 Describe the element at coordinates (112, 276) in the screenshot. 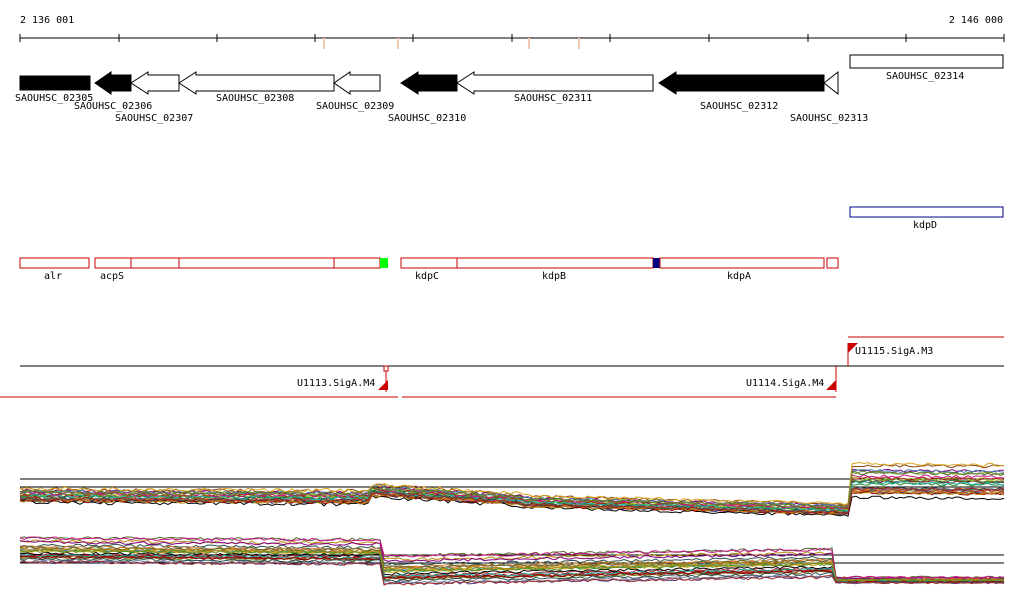

I see `operon-label-acps: acpS` at that location.